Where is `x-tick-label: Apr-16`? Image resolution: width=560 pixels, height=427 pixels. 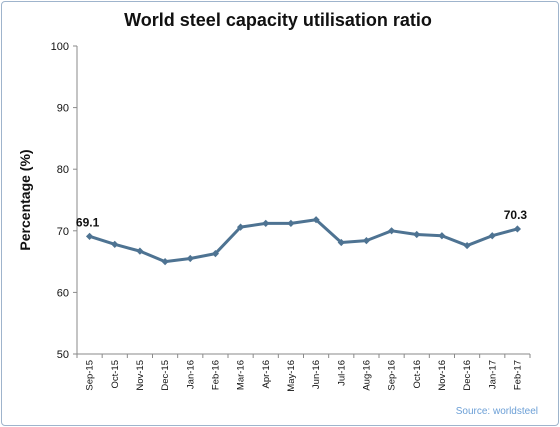 x-tick-label: Apr-16 is located at coordinates (266, 374).